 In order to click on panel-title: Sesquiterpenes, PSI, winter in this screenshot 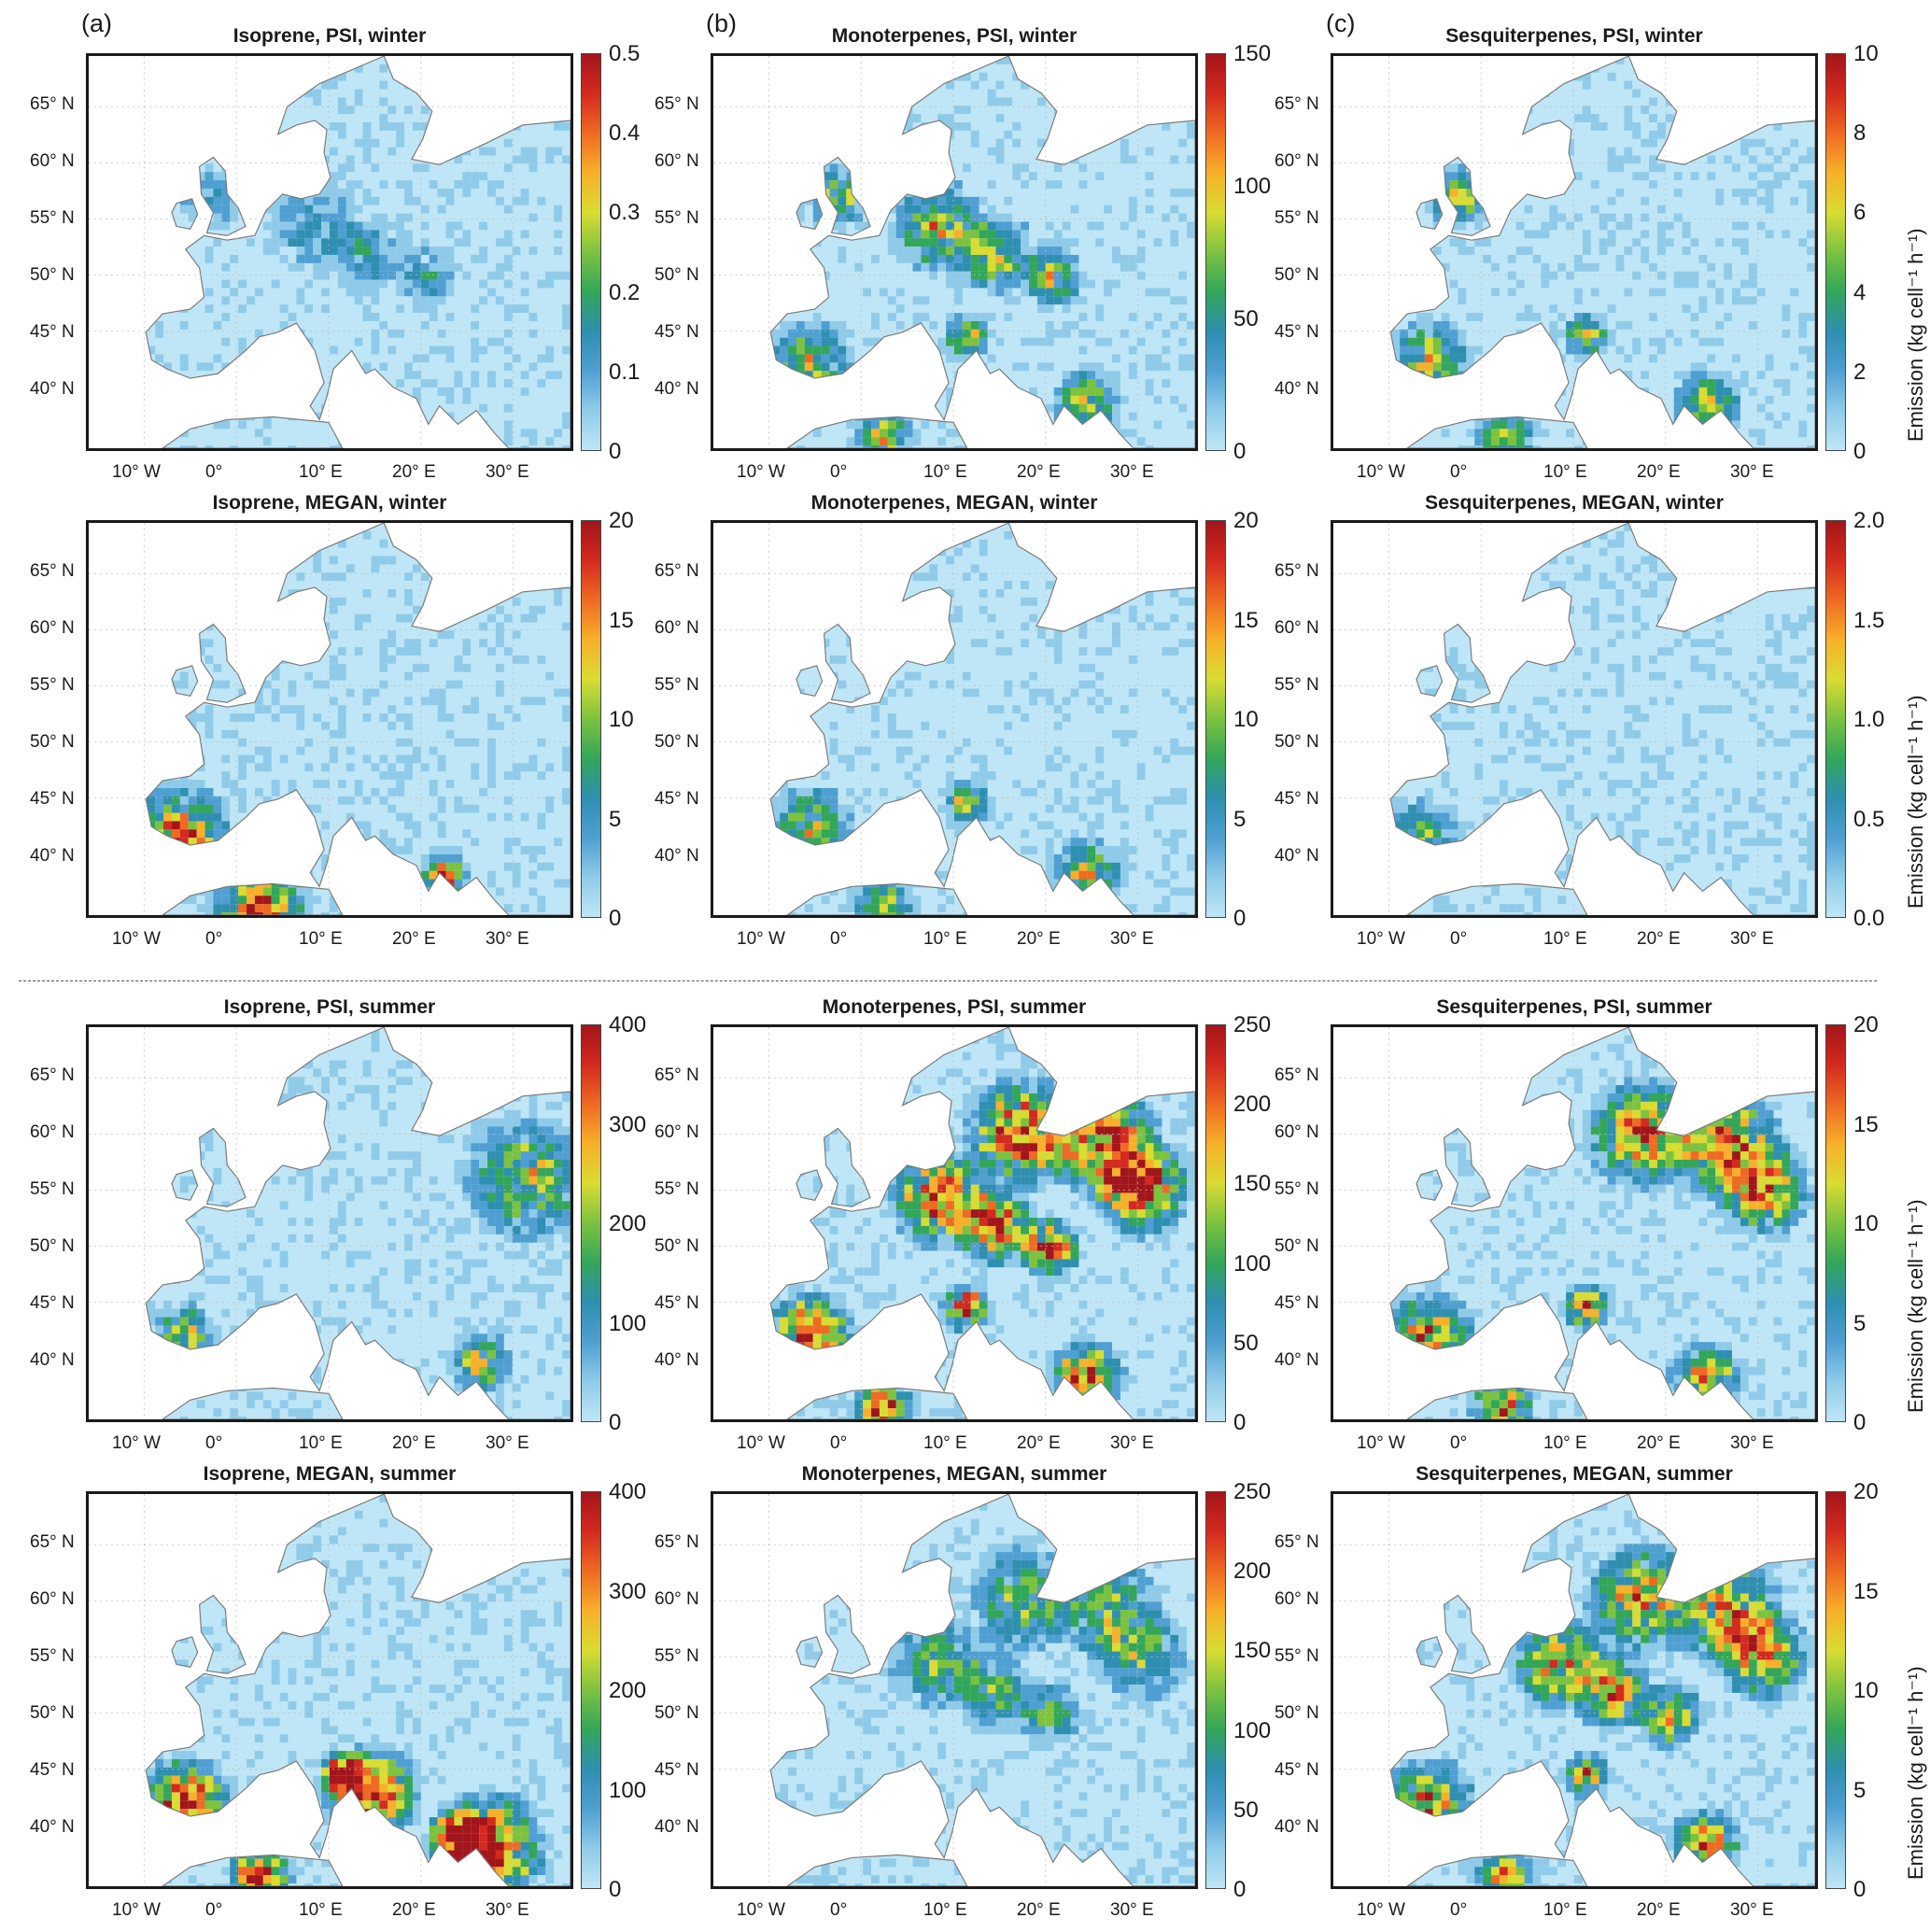, I will do `click(1574, 36)`.